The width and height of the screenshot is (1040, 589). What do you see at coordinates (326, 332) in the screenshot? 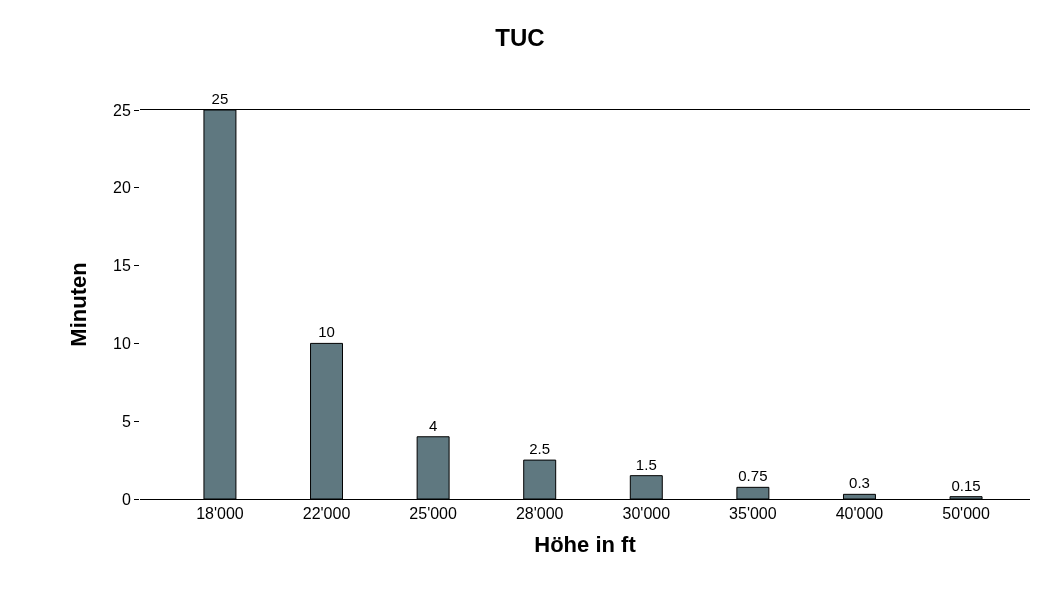
I see `data-label: 10` at bounding box center [326, 332].